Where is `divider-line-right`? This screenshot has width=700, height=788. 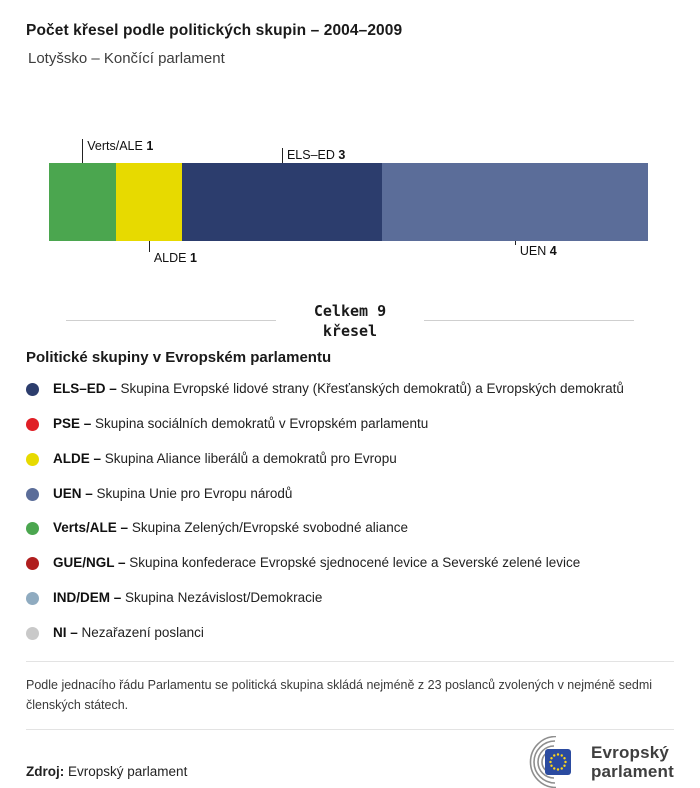 divider-line-right is located at coordinates (529, 321).